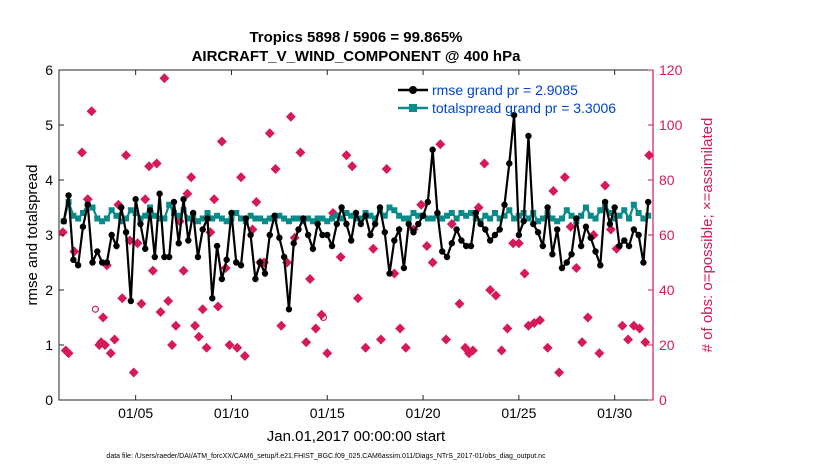  What do you see at coordinates (135, 413) in the screenshot?
I see `x-tick-label: 01/05` at bounding box center [135, 413].